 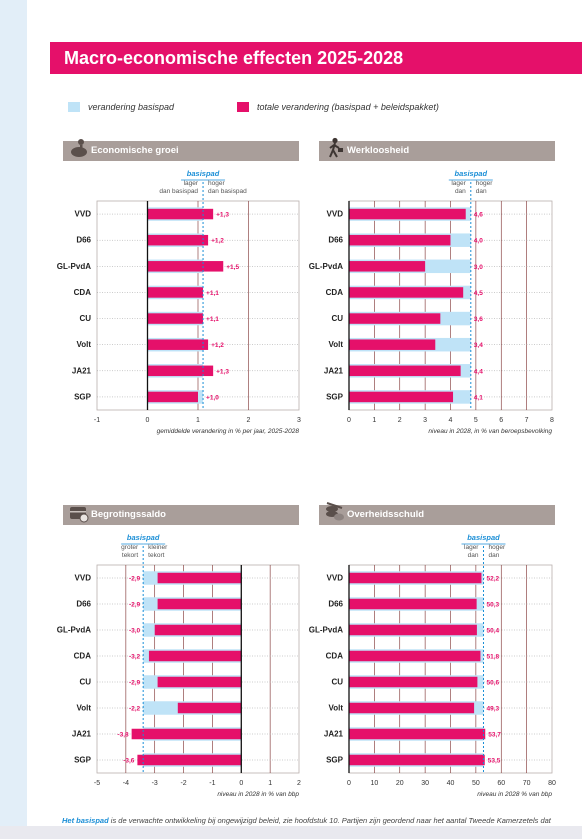 What do you see at coordinates (478, 319) in the screenshot?
I see `data-label: 3,6` at bounding box center [478, 319].